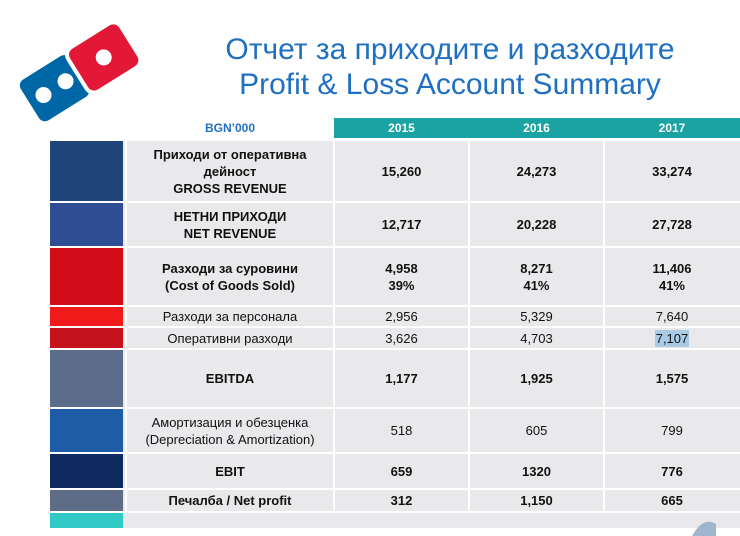  Describe the element at coordinates (536, 500) in the screenshot. I see `value-cell-2016: 1,150` at that location.